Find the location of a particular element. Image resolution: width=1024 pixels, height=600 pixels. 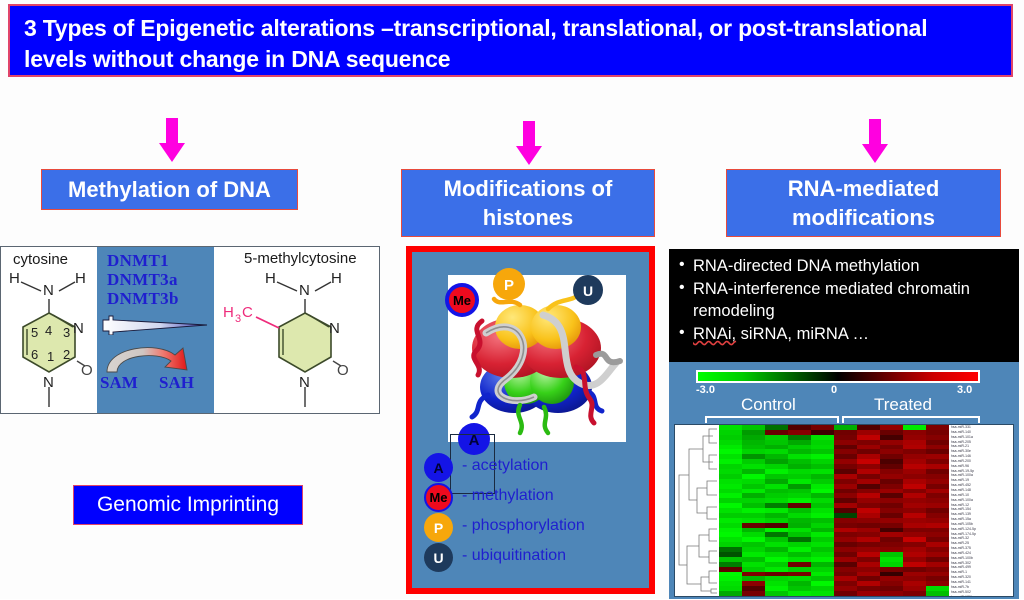

gene-label: hsa-miR-452 is located at coordinates (961, 485).